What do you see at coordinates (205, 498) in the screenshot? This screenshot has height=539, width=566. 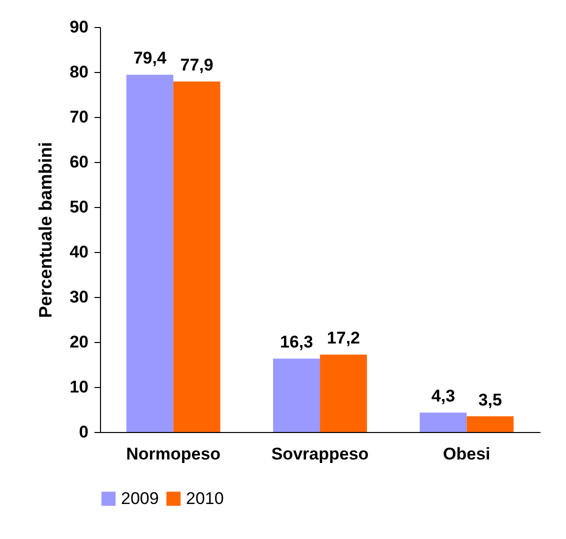 I see `legend-label: 2010` at bounding box center [205, 498].